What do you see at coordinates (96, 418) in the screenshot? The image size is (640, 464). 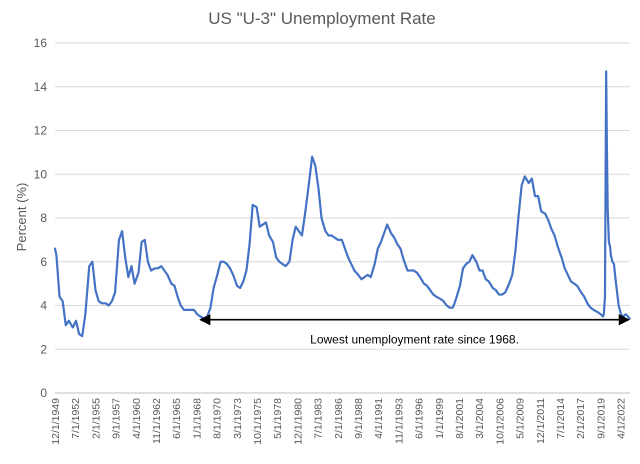 I see `x-tick-label: 2/1/1955` at bounding box center [96, 418].